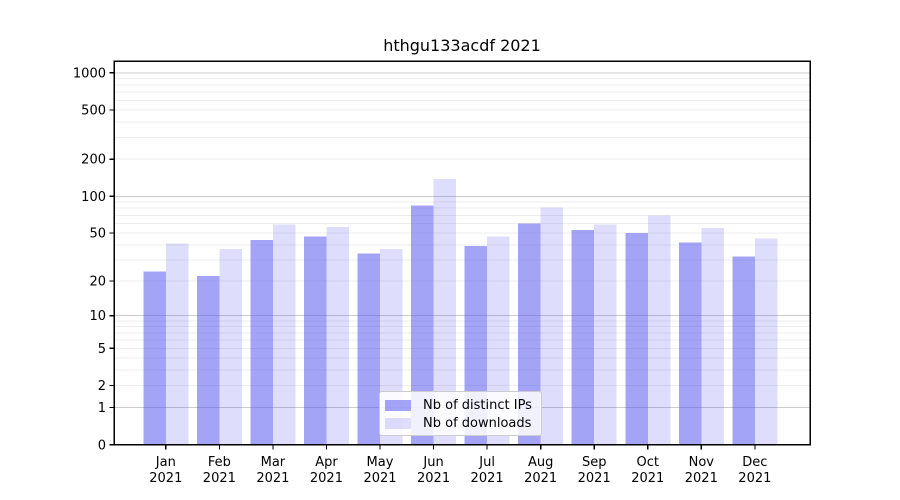 Image resolution: width=900 pixels, height=500 pixels. I want to click on x-tick-label-Nov: Nov, so click(702, 462).